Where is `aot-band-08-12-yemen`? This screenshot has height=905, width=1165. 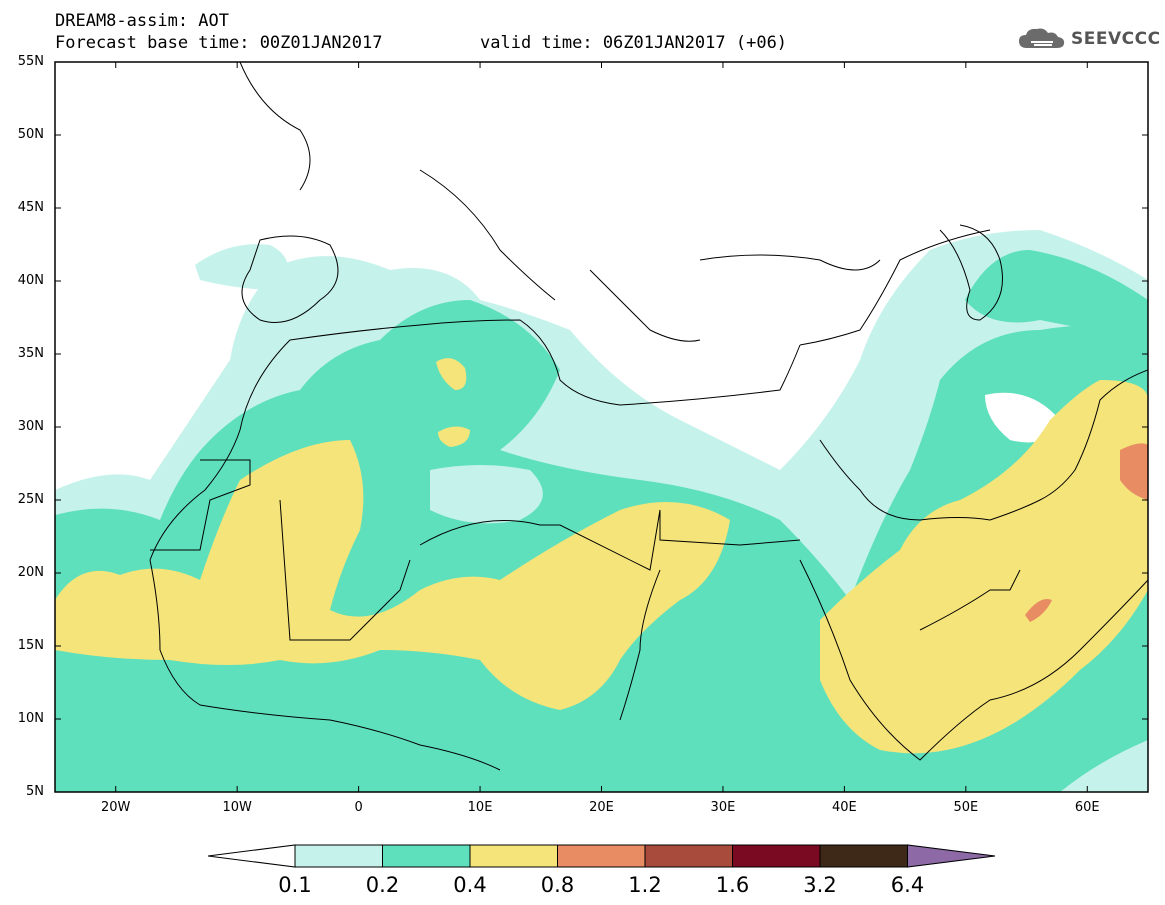 aot-band-08-12-yemen is located at coordinates (1038, 610).